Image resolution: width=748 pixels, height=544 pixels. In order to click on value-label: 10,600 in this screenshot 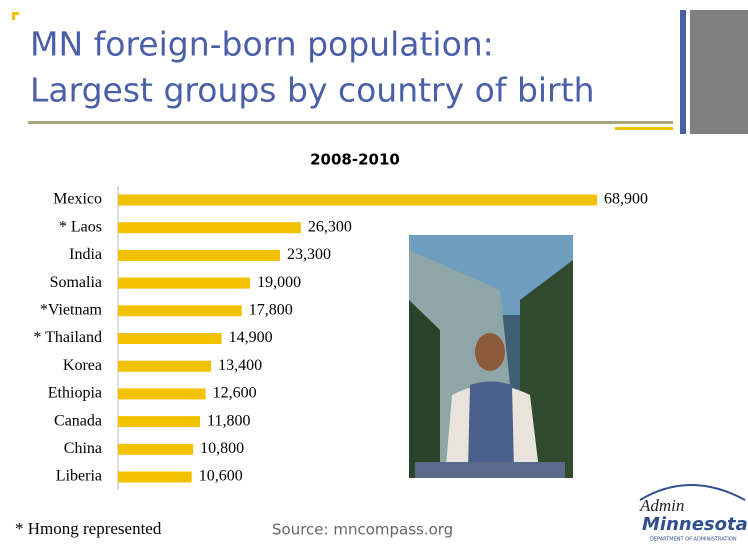, I will do `click(221, 476)`.